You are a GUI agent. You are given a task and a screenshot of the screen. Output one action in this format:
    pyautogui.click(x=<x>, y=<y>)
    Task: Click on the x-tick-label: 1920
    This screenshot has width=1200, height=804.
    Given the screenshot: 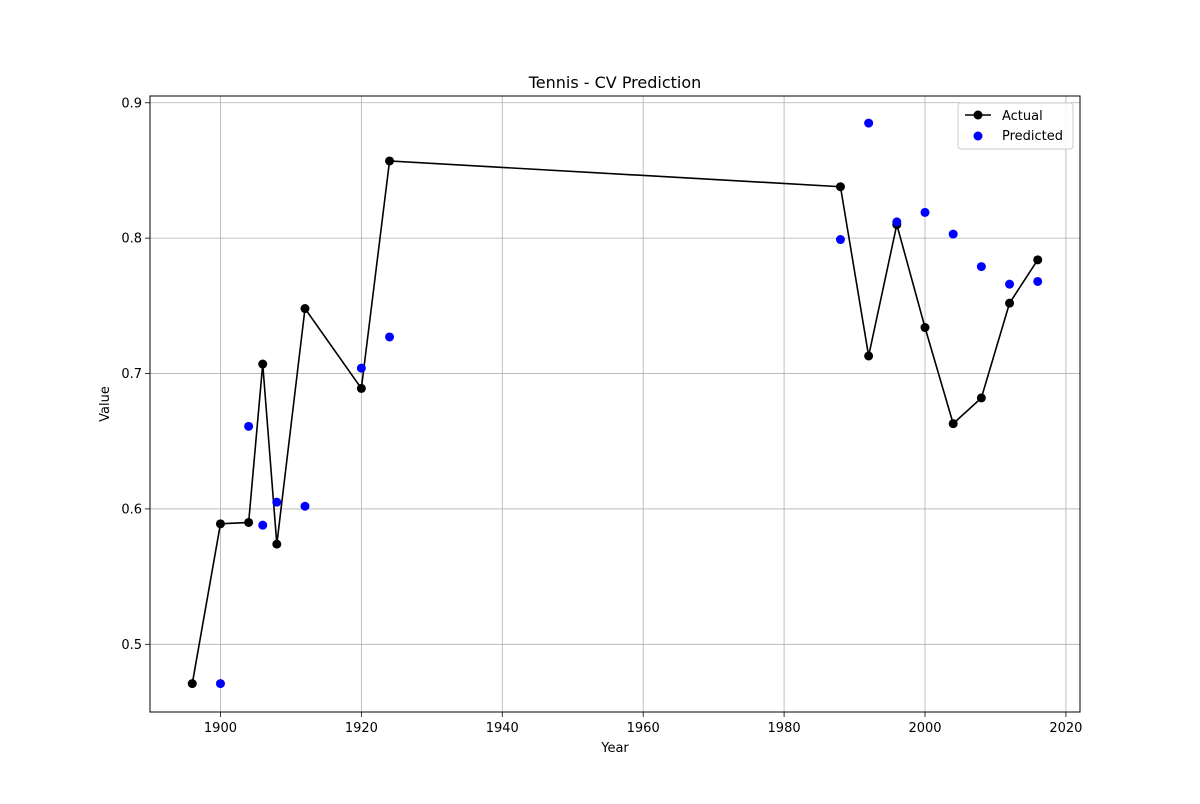 What is the action you would take?
    pyautogui.click(x=361, y=728)
    